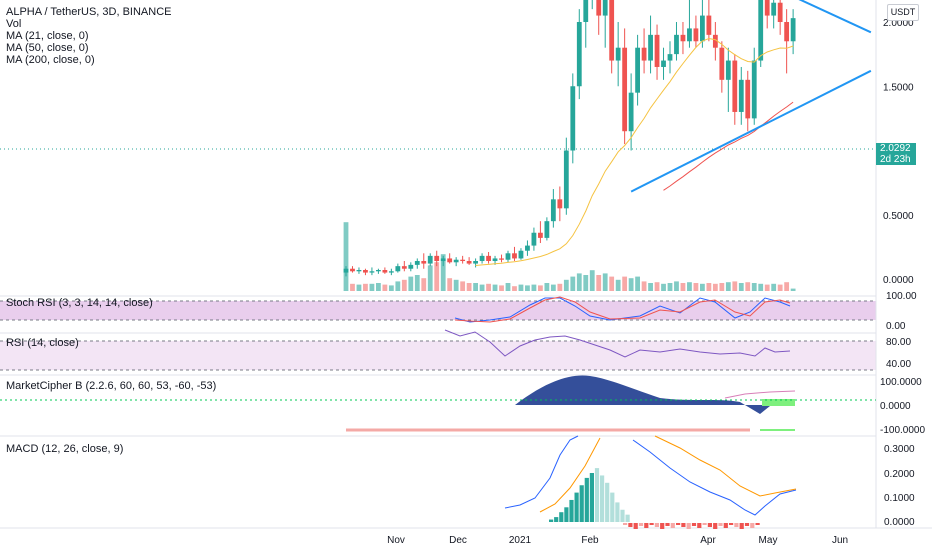  What do you see at coordinates (902, 430) in the screenshot?
I see `cipher-tick-neg100: -100.0000` at bounding box center [902, 430].